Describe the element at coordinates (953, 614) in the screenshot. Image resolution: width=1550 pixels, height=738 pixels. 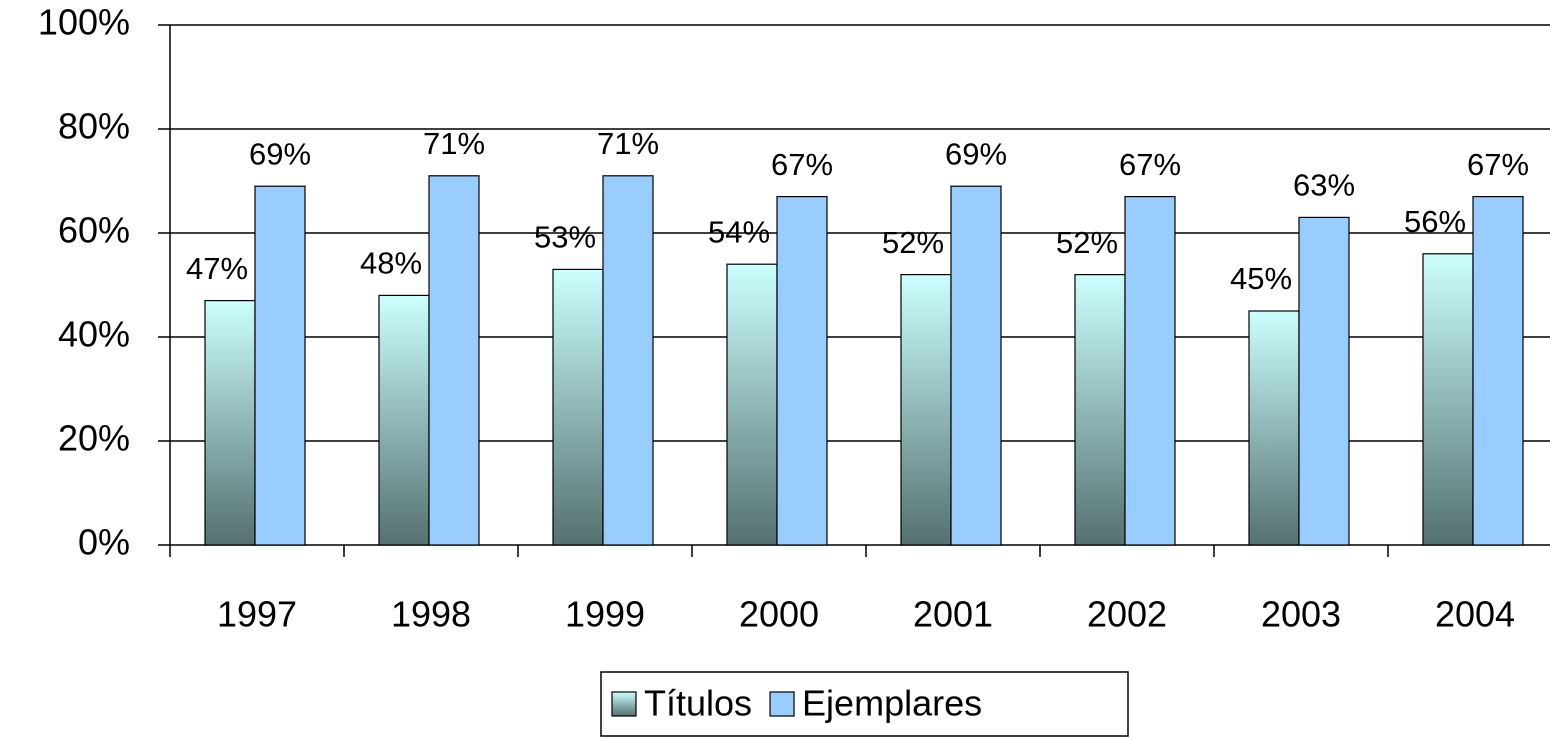
I see `x-tick-label: 2001` at that location.